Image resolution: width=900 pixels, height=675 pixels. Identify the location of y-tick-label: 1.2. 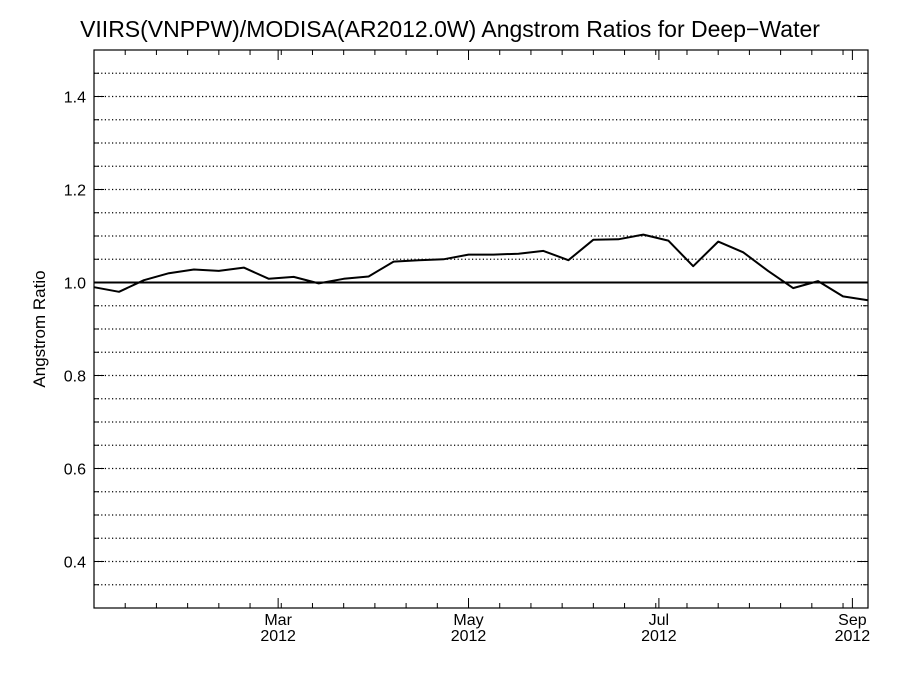
(75, 191).